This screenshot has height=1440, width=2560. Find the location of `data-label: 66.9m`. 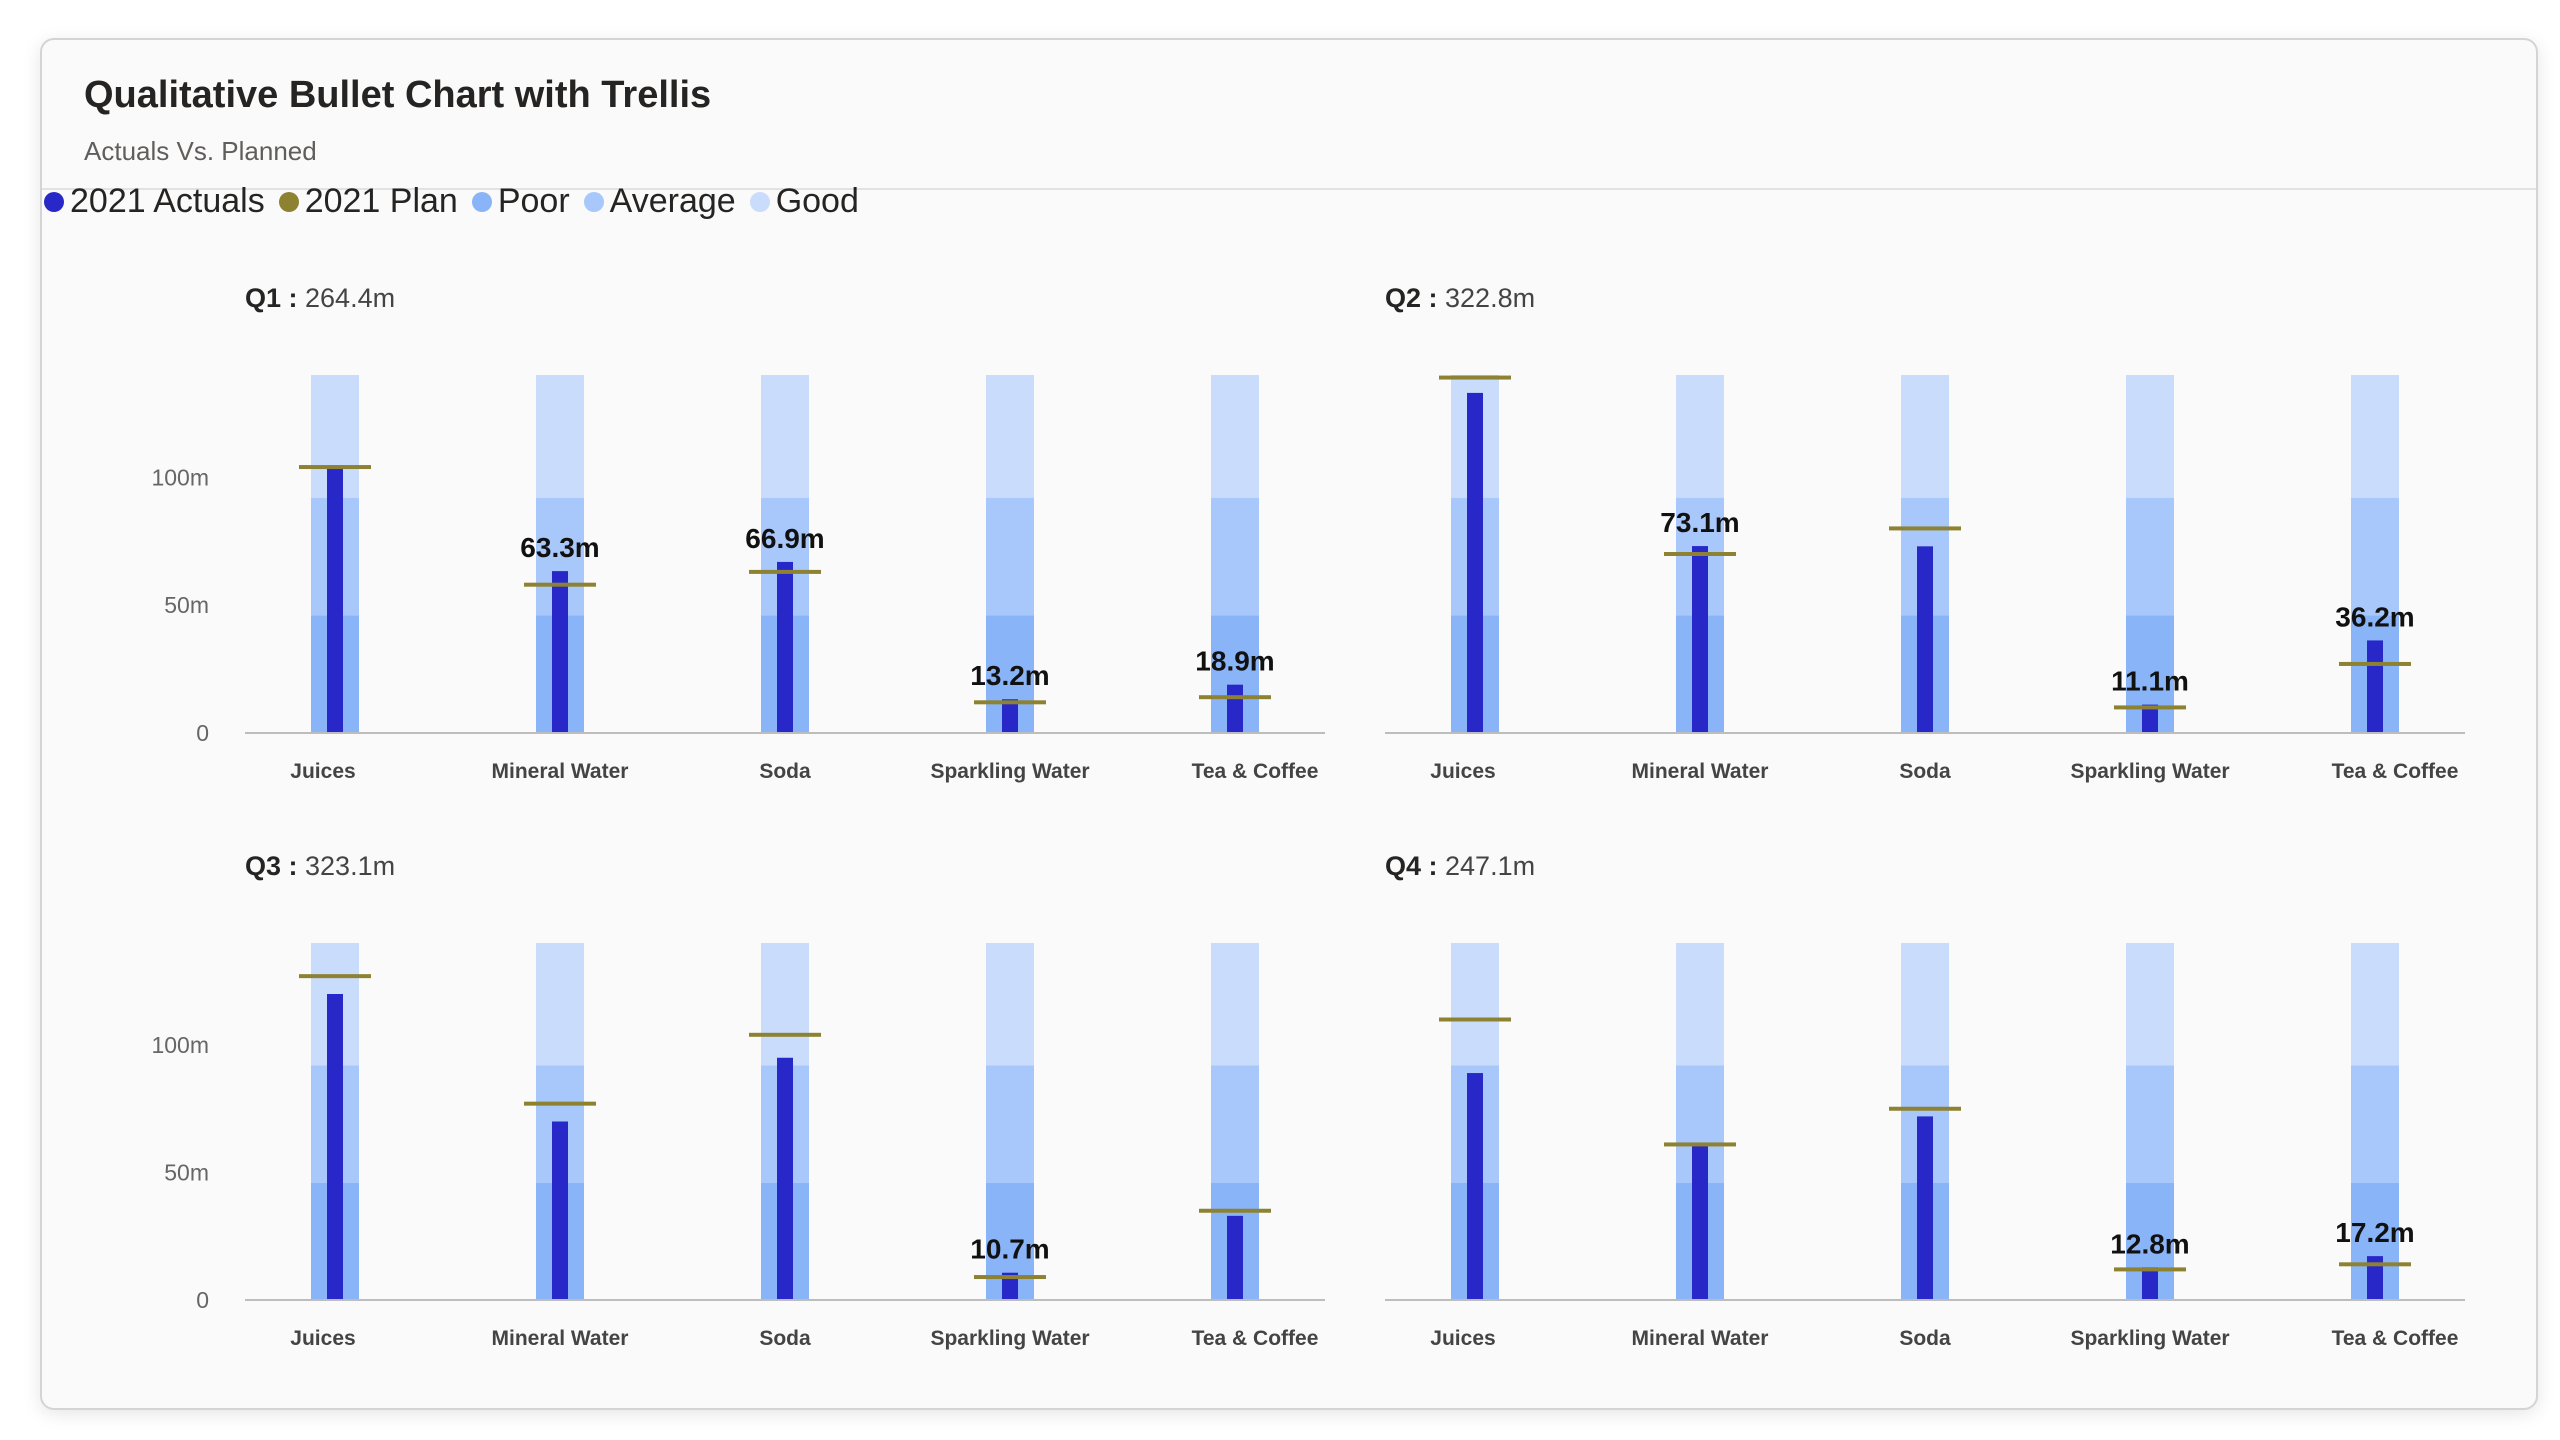

data-label: 66.9m is located at coordinates (784, 538).